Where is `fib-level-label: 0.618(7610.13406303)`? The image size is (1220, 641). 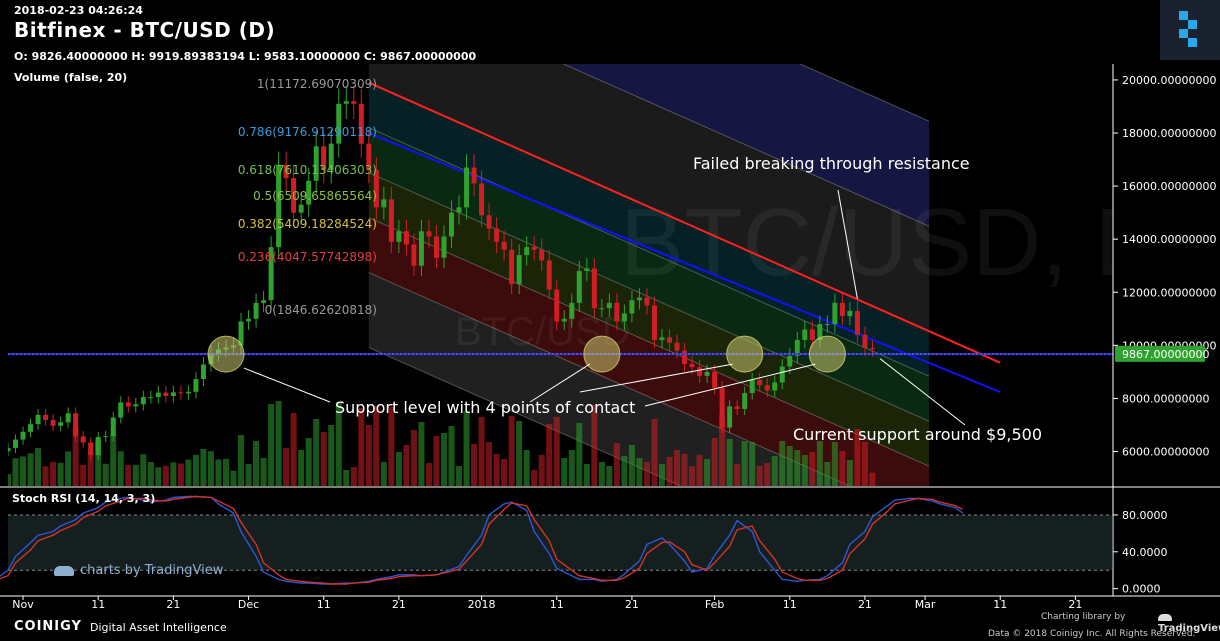
fib-level-label: 0.618(7610.13406303) is located at coordinates (307, 170).